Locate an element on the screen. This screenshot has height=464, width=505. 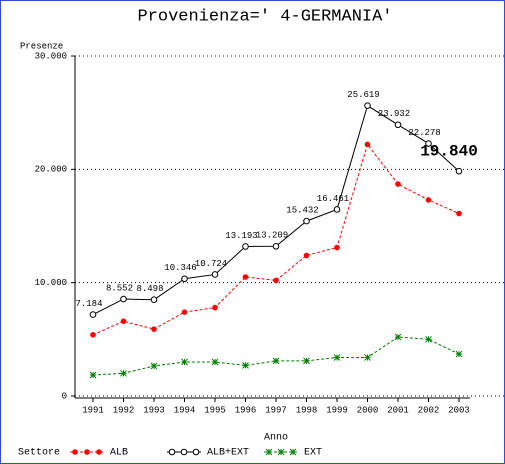
x-tick-label: 1999 is located at coordinates (337, 410).